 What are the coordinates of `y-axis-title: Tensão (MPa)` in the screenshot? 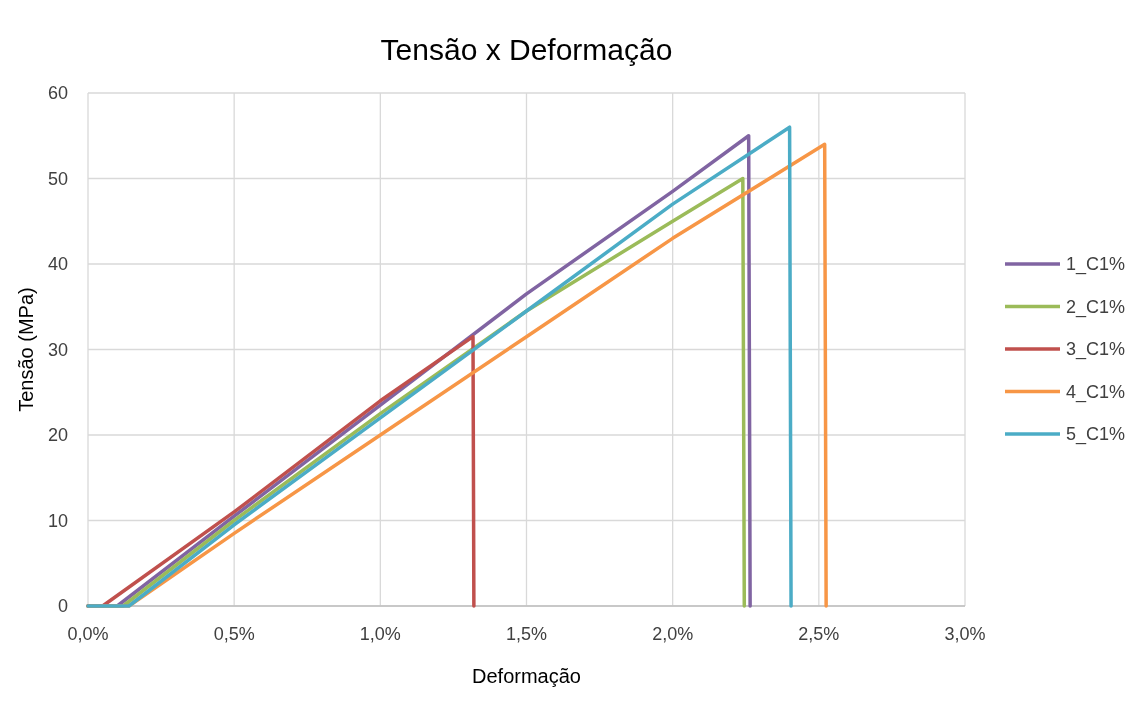 It's located at (26, 349).